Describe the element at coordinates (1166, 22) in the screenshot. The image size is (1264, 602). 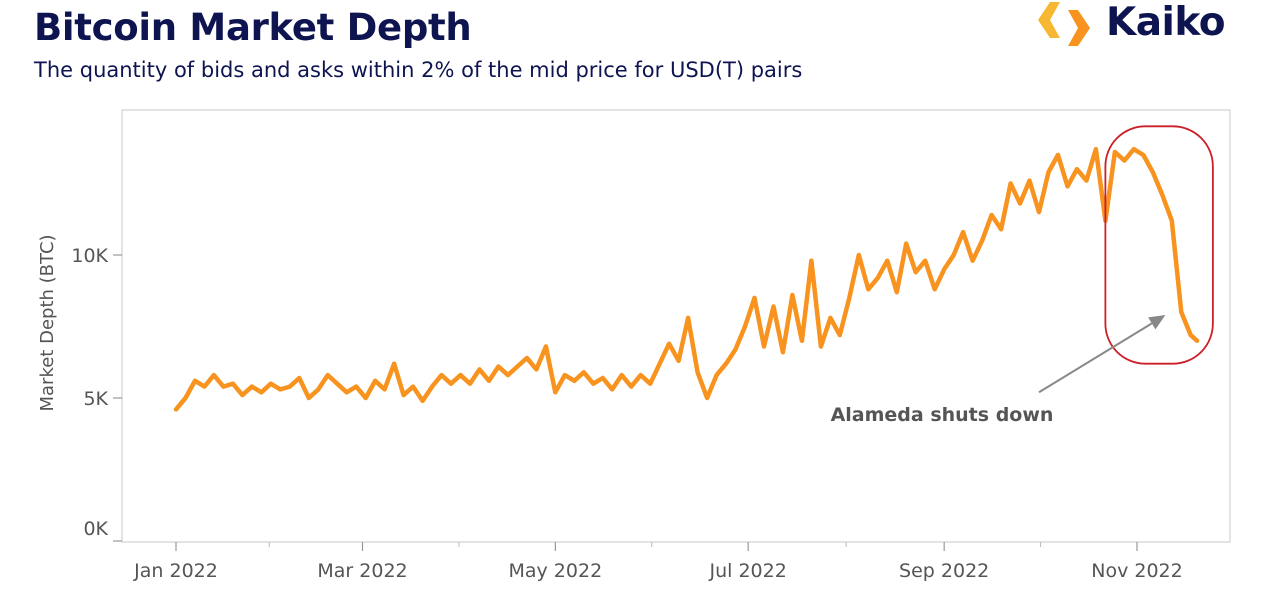
I see `kaiko-logo-text: Kaiko` at that location.